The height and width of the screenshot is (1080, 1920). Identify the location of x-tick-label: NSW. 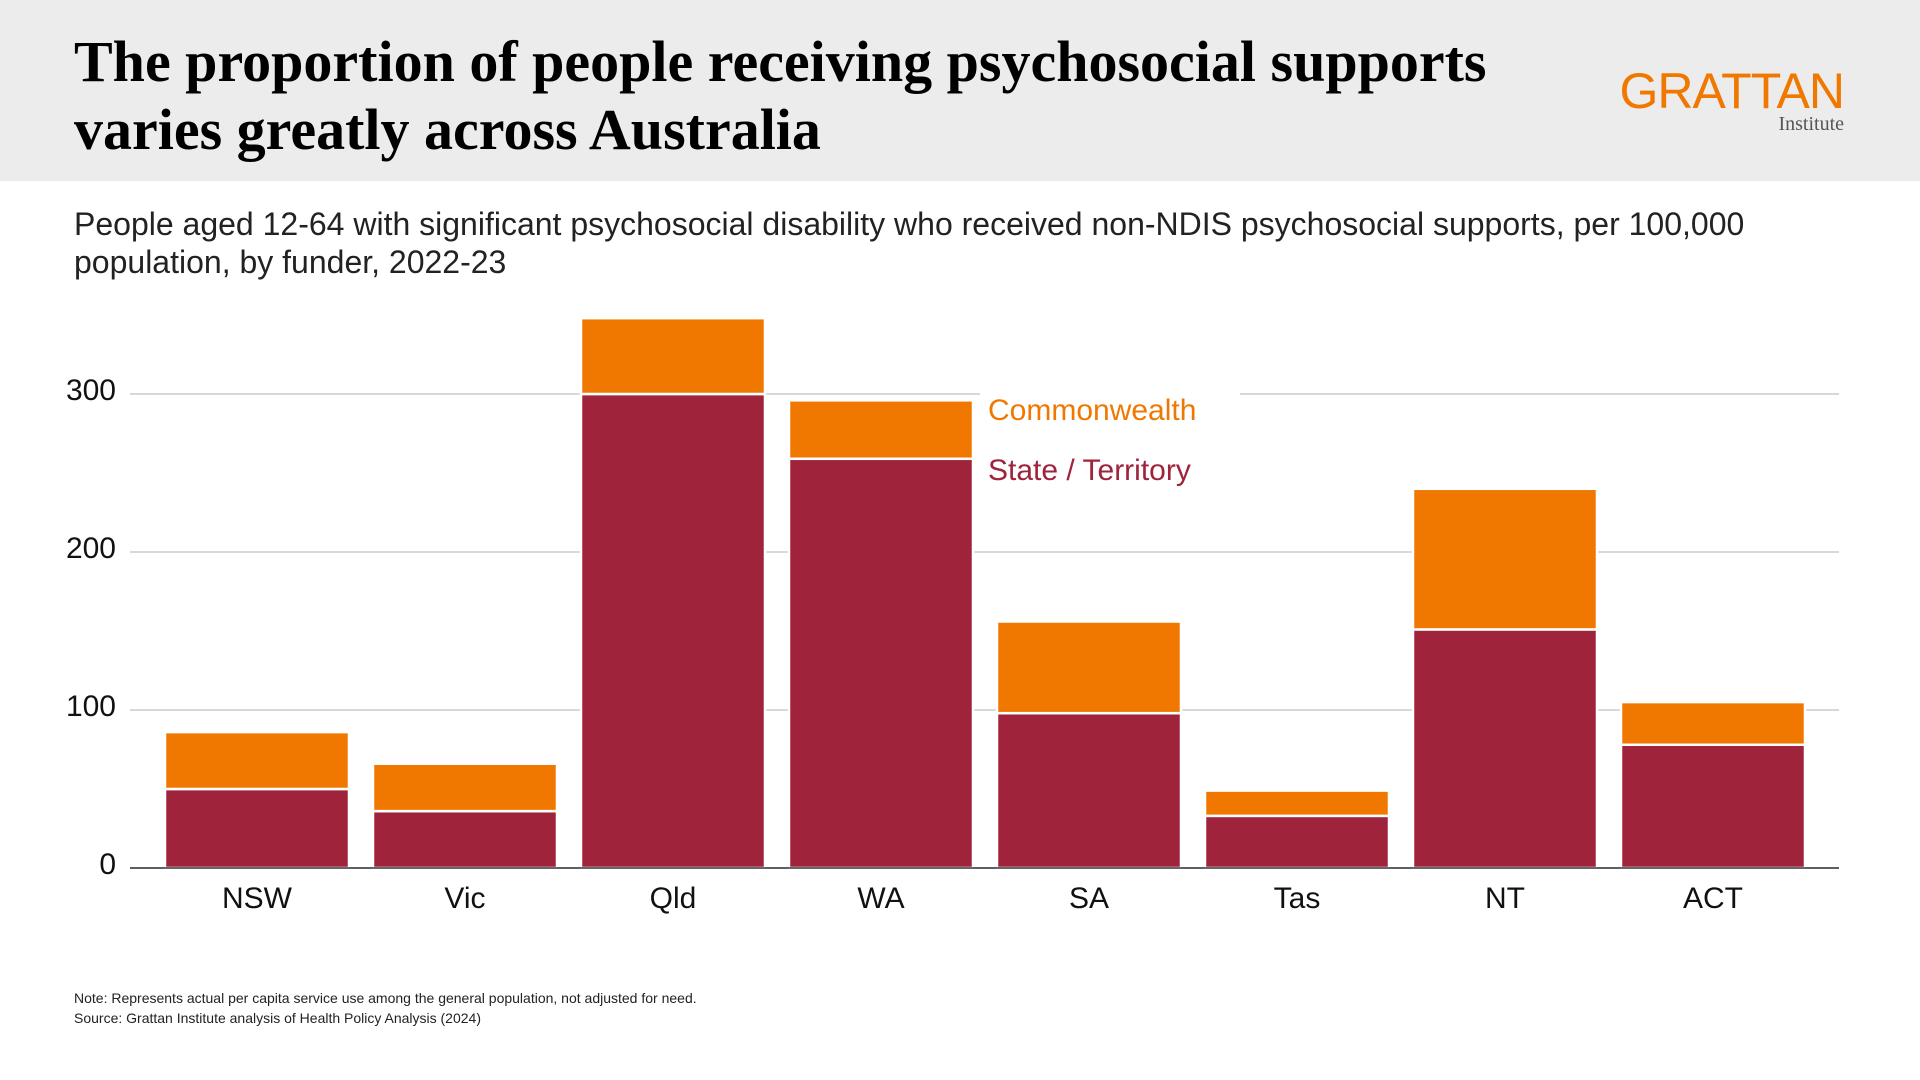
(257, 898).